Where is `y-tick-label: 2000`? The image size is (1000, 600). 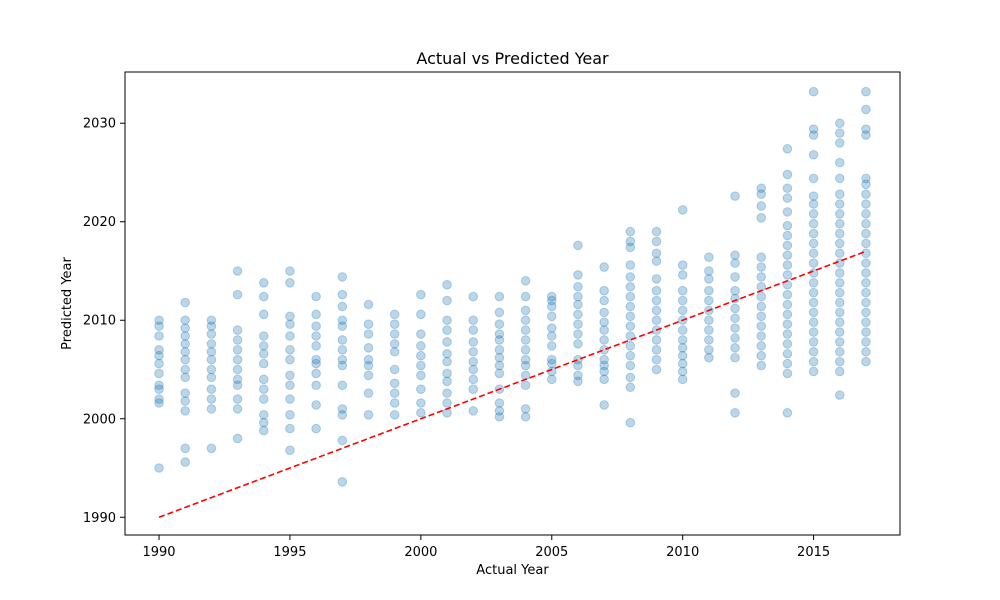
y-tick-label: 2000 is located at coordinates (99, 419).